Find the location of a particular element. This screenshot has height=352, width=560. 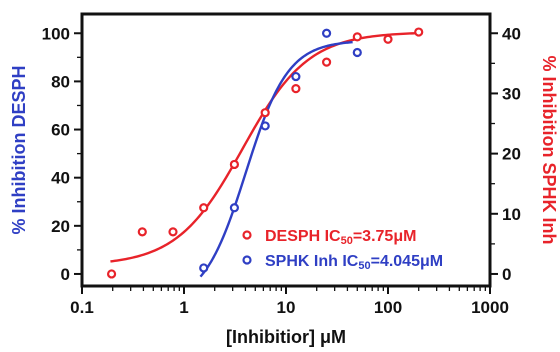

x-tick-label: 1 is located at coordinates (183, 307).